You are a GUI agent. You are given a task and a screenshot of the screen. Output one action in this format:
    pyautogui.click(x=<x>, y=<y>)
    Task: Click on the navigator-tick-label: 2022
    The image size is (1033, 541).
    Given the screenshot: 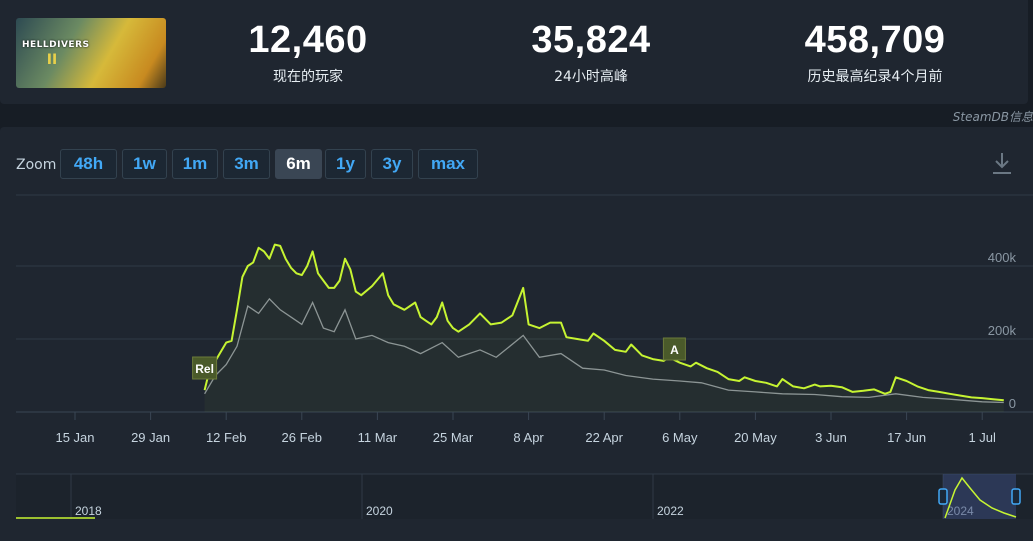 What is the action you would take?
    pyautogui.click(x=670, y=511)
    